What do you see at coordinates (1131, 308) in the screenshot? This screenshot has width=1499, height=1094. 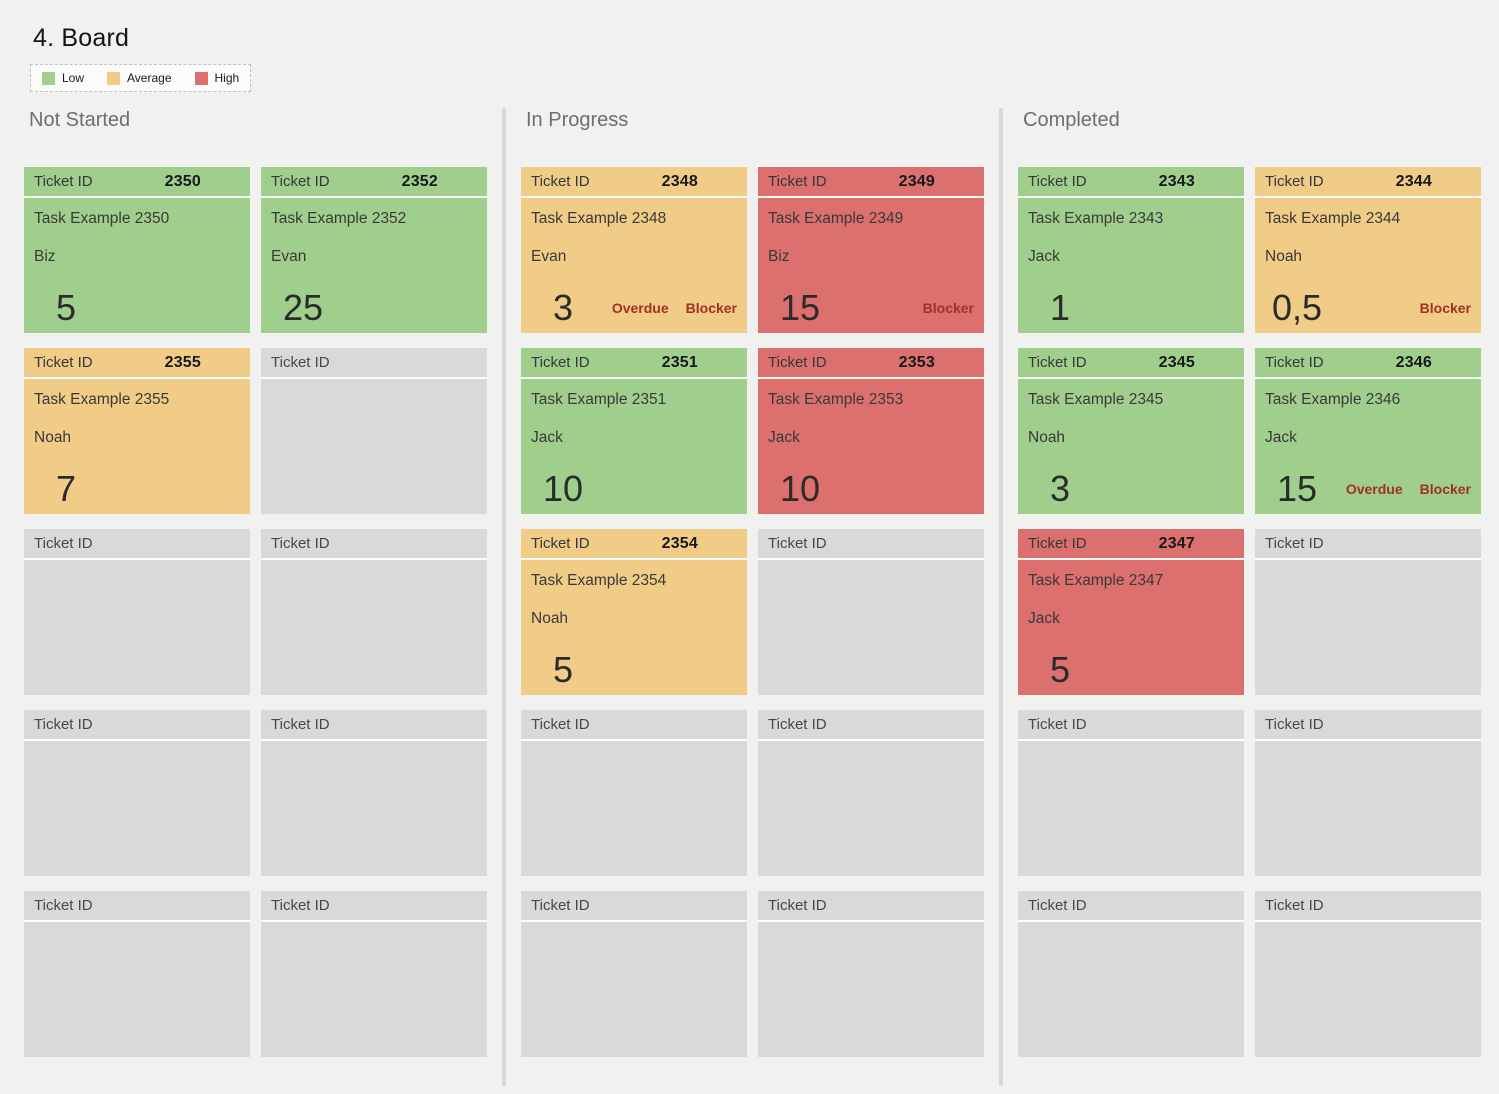 I see `estimate-row: 1` at bounding box center [1131, 308].